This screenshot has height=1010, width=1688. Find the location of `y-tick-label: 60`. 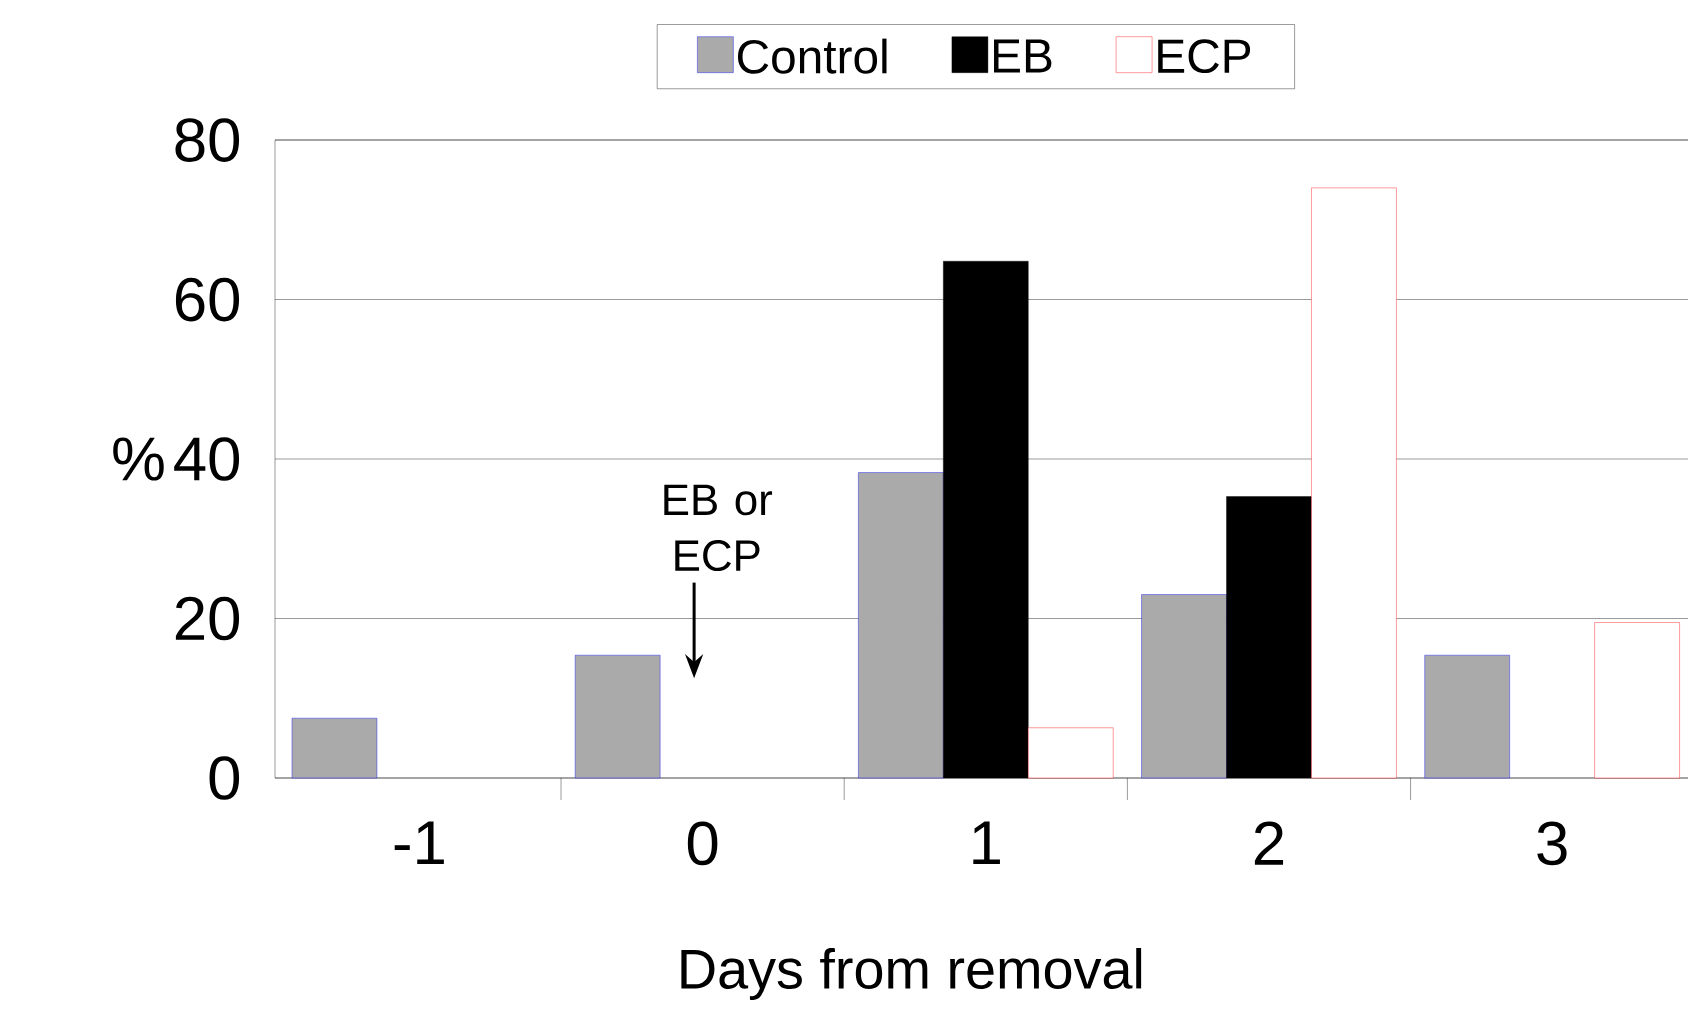

y-tick-label: 60 is located at coordinates (207, 299).